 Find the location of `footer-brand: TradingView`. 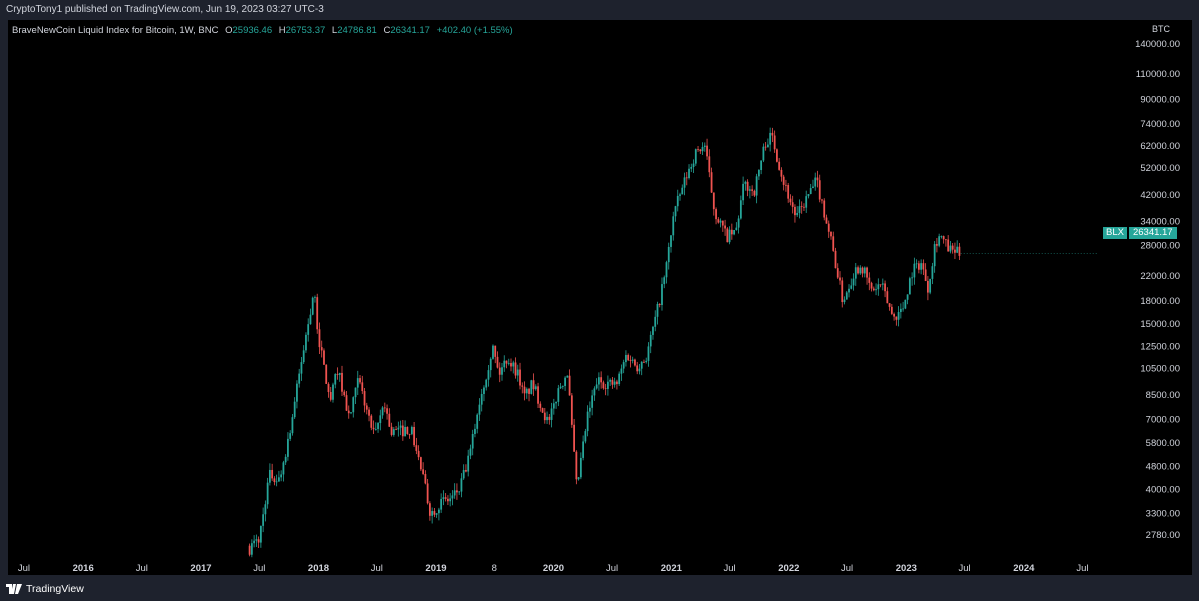

footer-brand: TradingView is located at coordinates (55, 589).